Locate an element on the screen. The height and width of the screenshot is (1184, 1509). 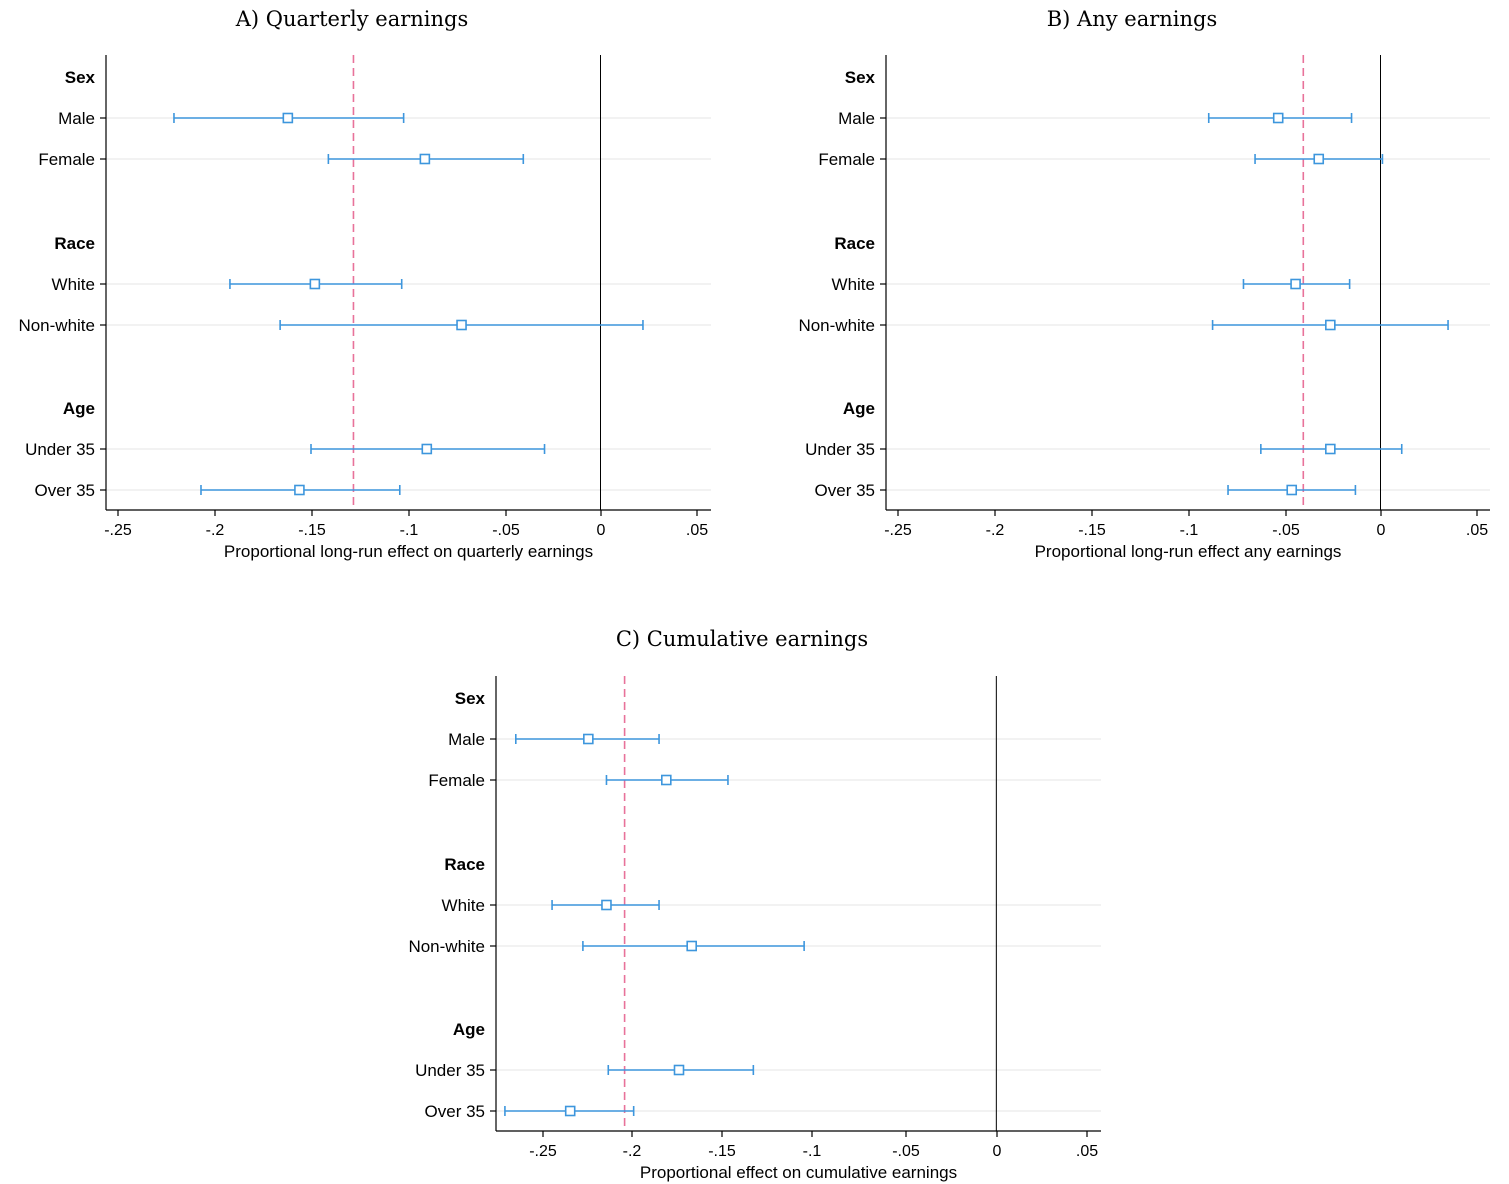
chart-title: C) Cumulative earnings is located at coordinates (742, 639).